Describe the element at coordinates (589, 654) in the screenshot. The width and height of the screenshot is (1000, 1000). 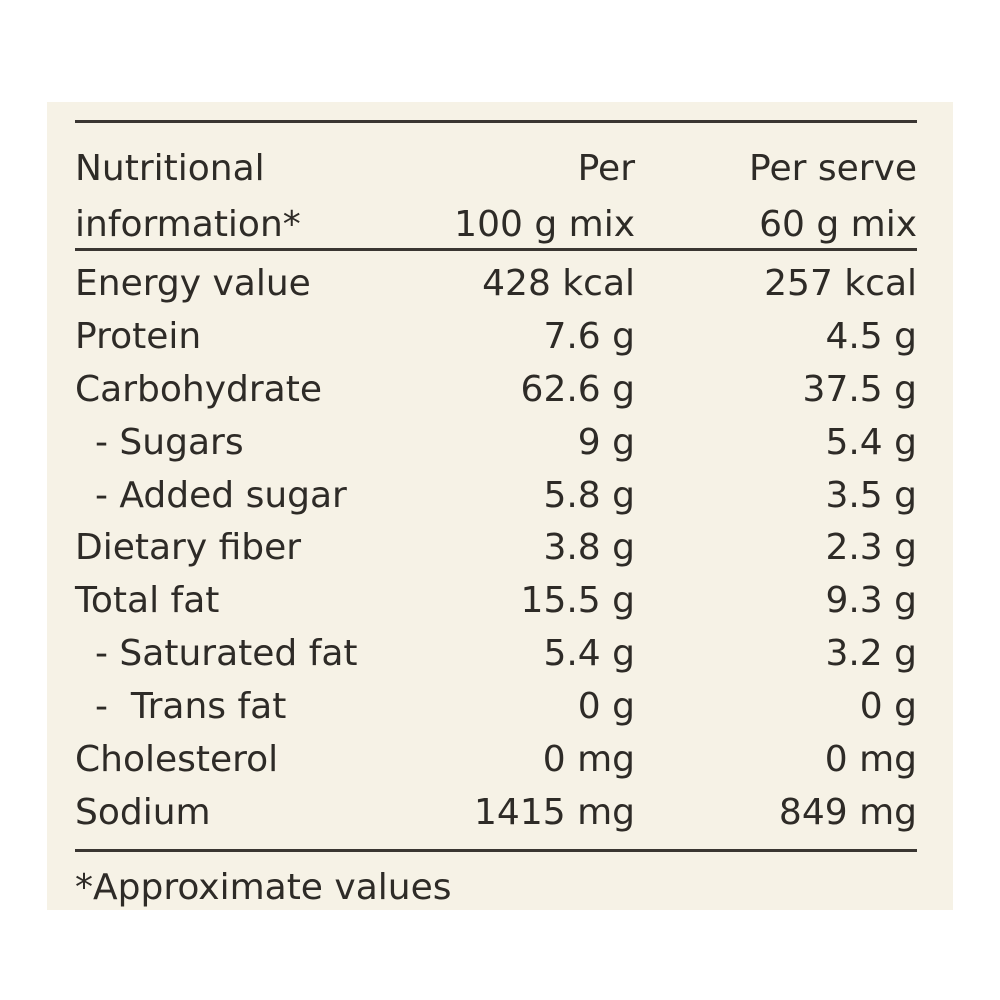
I see `per-100g-value: 5.4 g` at that location.